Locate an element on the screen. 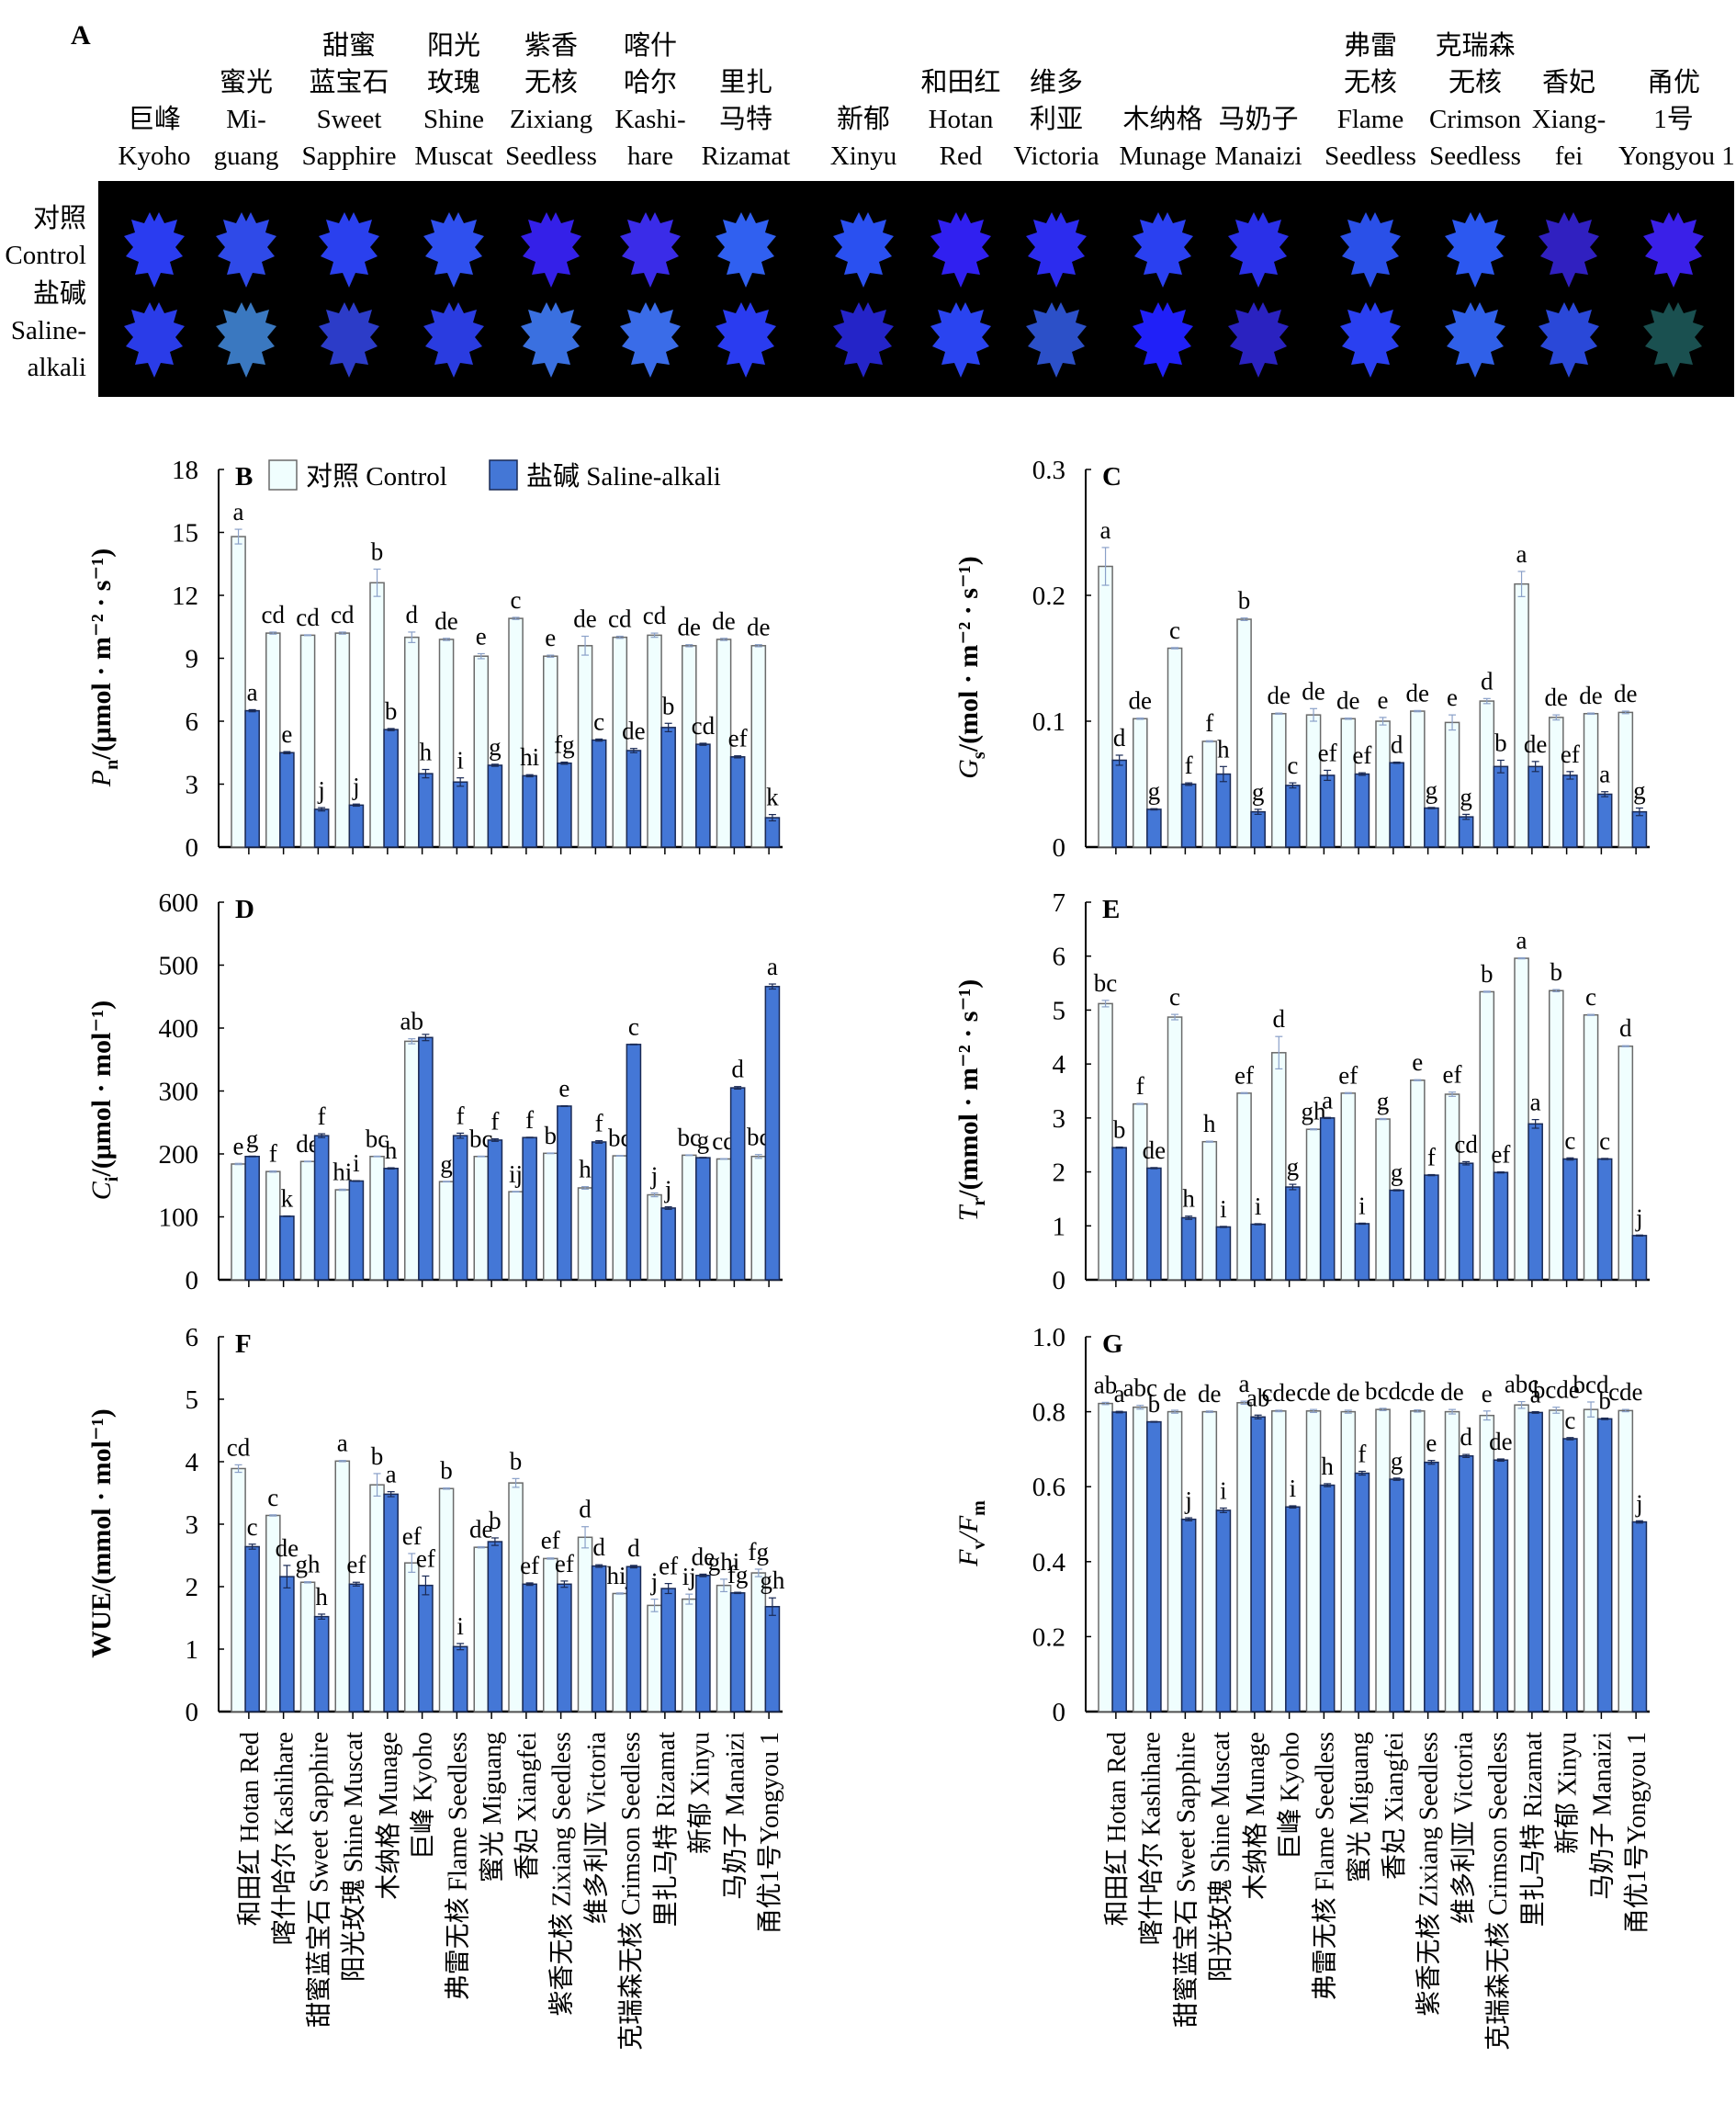 The image size is (1736, 2114). y-tick-label: 0 is located at coordinates (1059, 1712).